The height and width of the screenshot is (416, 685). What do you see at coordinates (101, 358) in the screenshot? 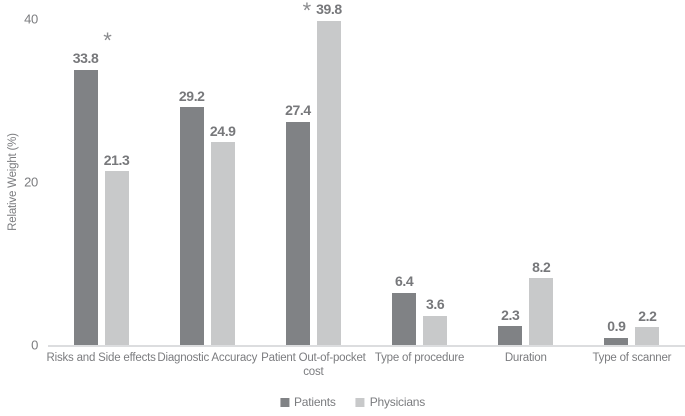
I see `category-label: Risks and Side effects` at bounding box center [101, 358].